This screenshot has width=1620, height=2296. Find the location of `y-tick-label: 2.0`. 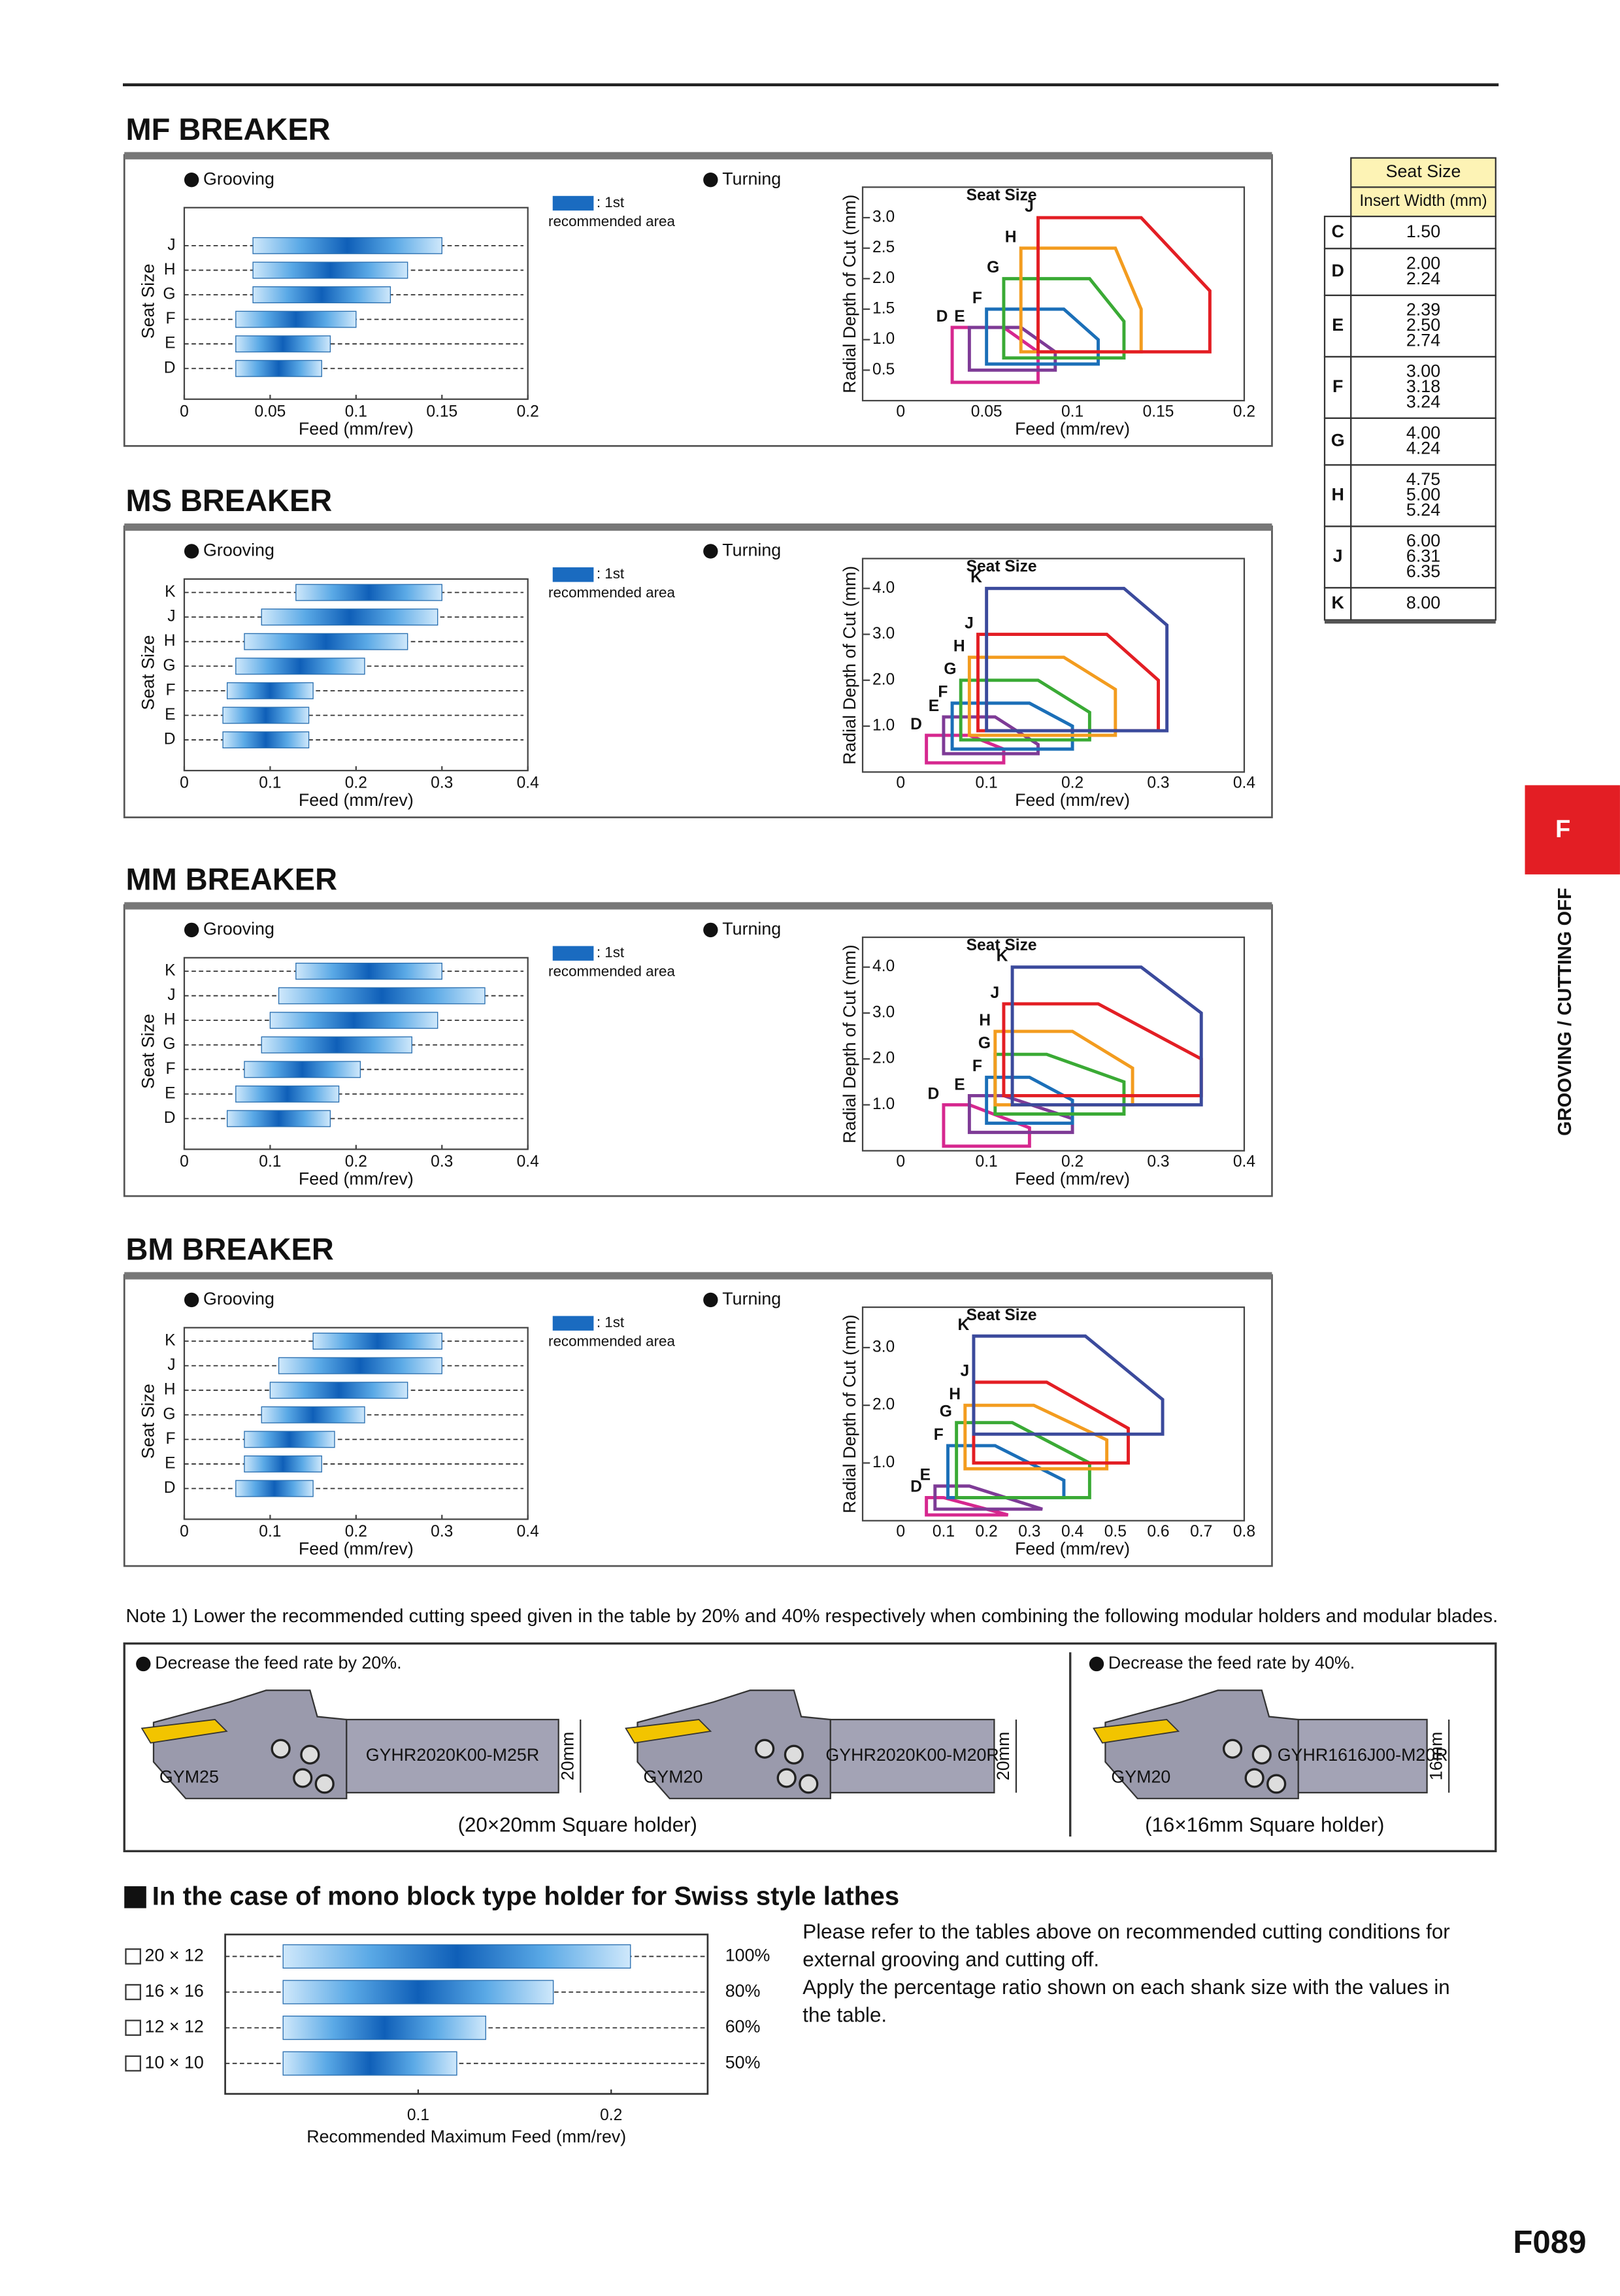

y-tick-label: 2.0 is located at coordinates (884, 1058).